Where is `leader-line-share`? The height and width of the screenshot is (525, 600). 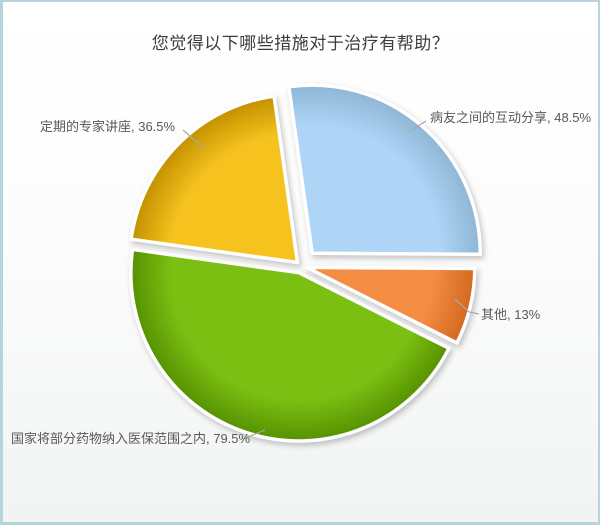
leader-line-share is located at coordinates (417, 126).